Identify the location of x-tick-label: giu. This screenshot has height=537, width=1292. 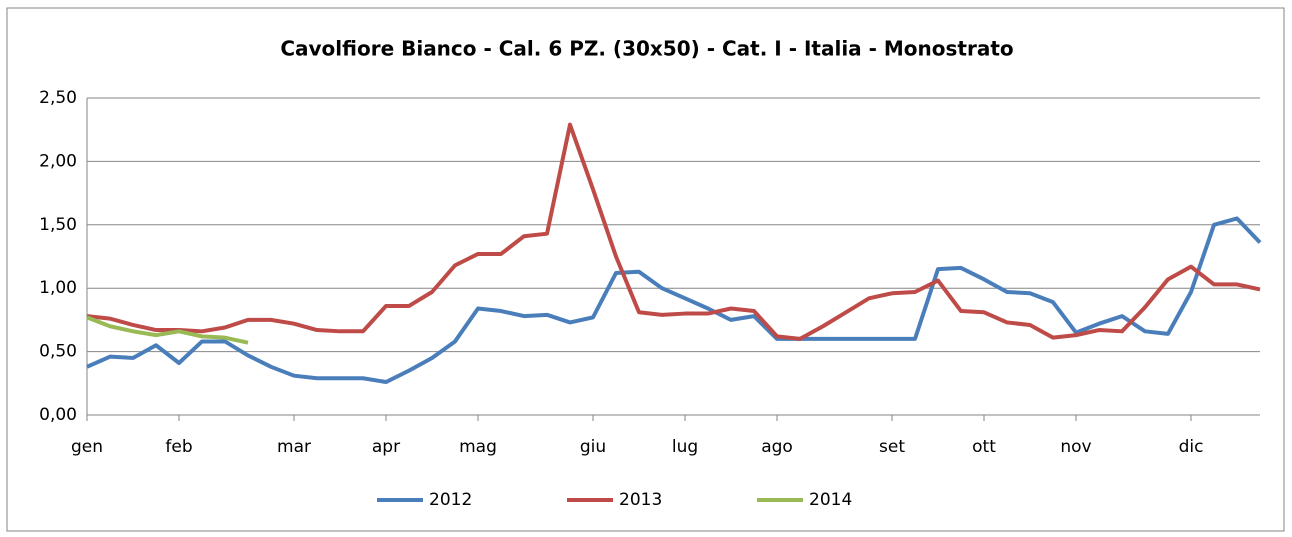
(593, 447).